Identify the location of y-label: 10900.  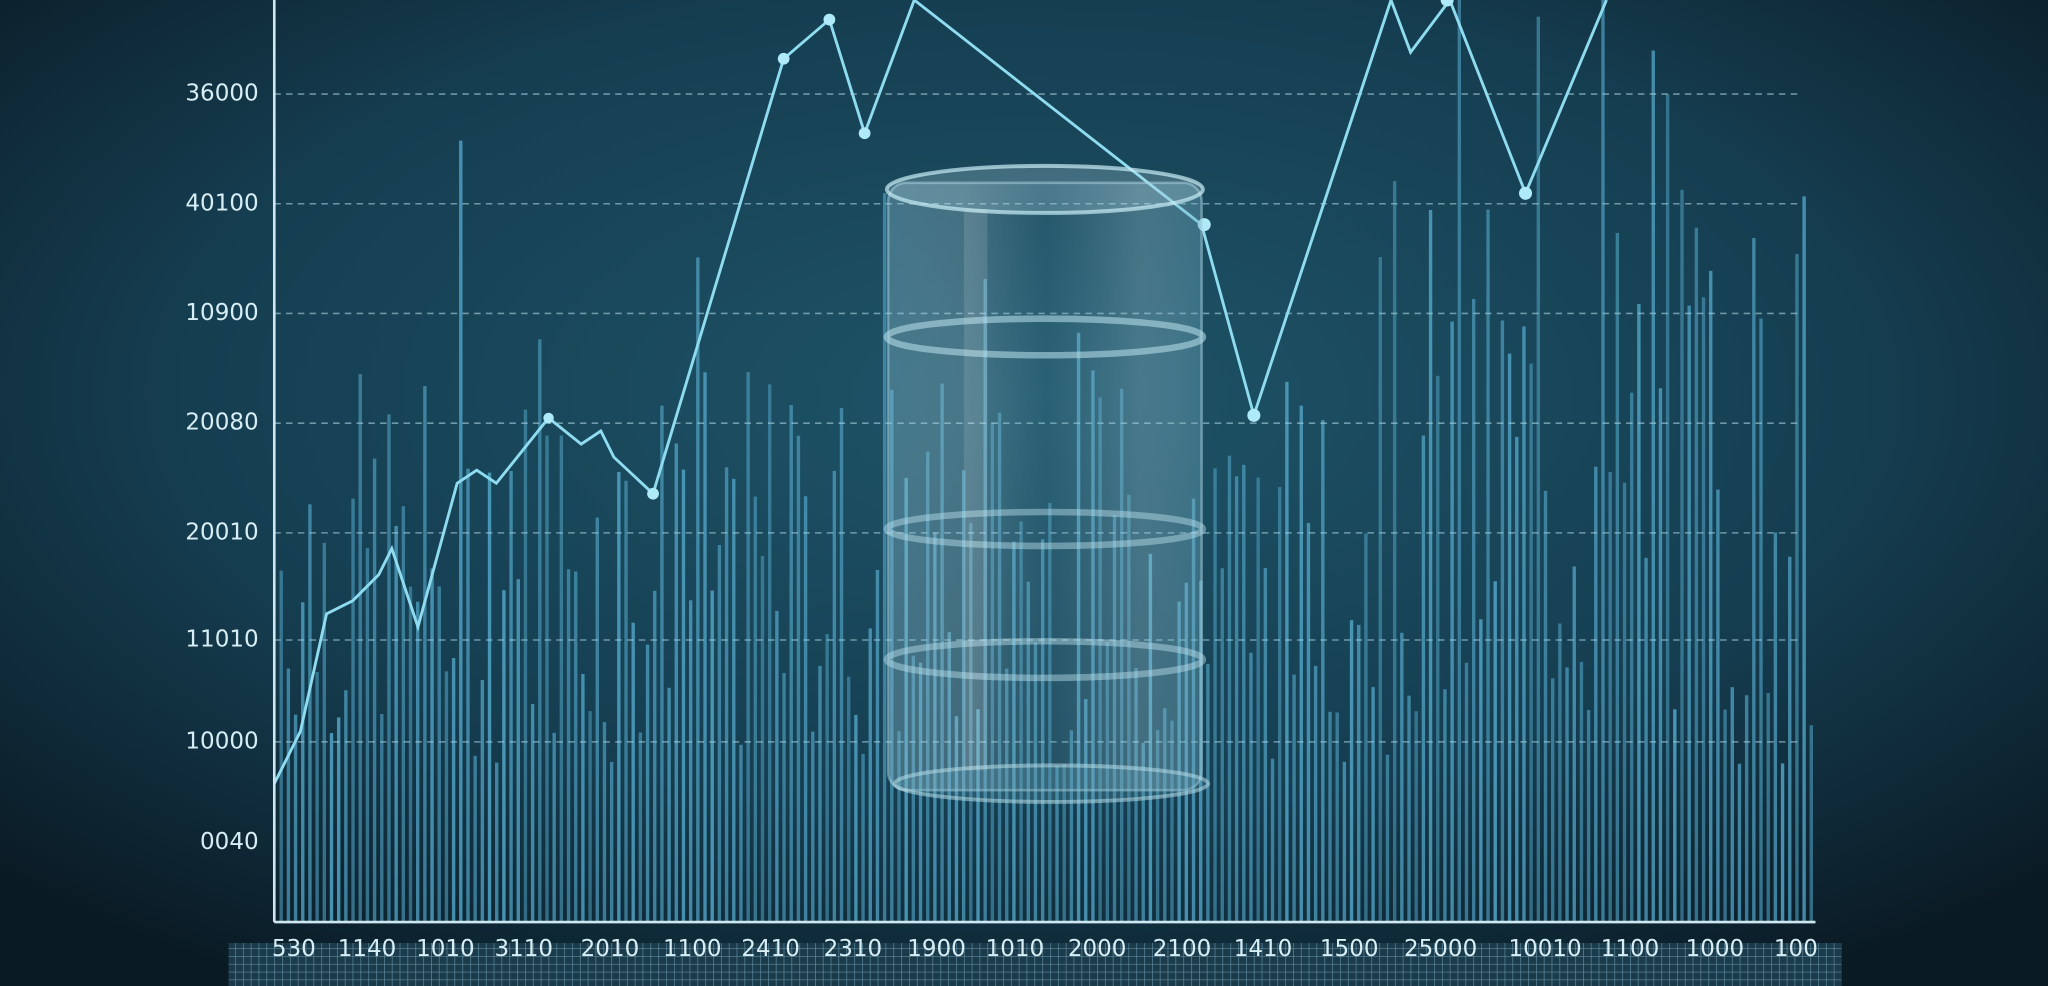
(221, 313).